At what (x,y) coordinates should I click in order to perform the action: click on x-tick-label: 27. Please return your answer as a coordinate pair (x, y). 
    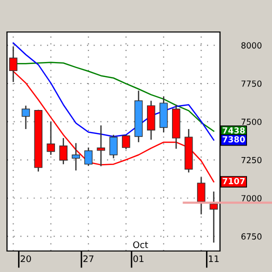
    Looking at the image, I should click on (88, 258).